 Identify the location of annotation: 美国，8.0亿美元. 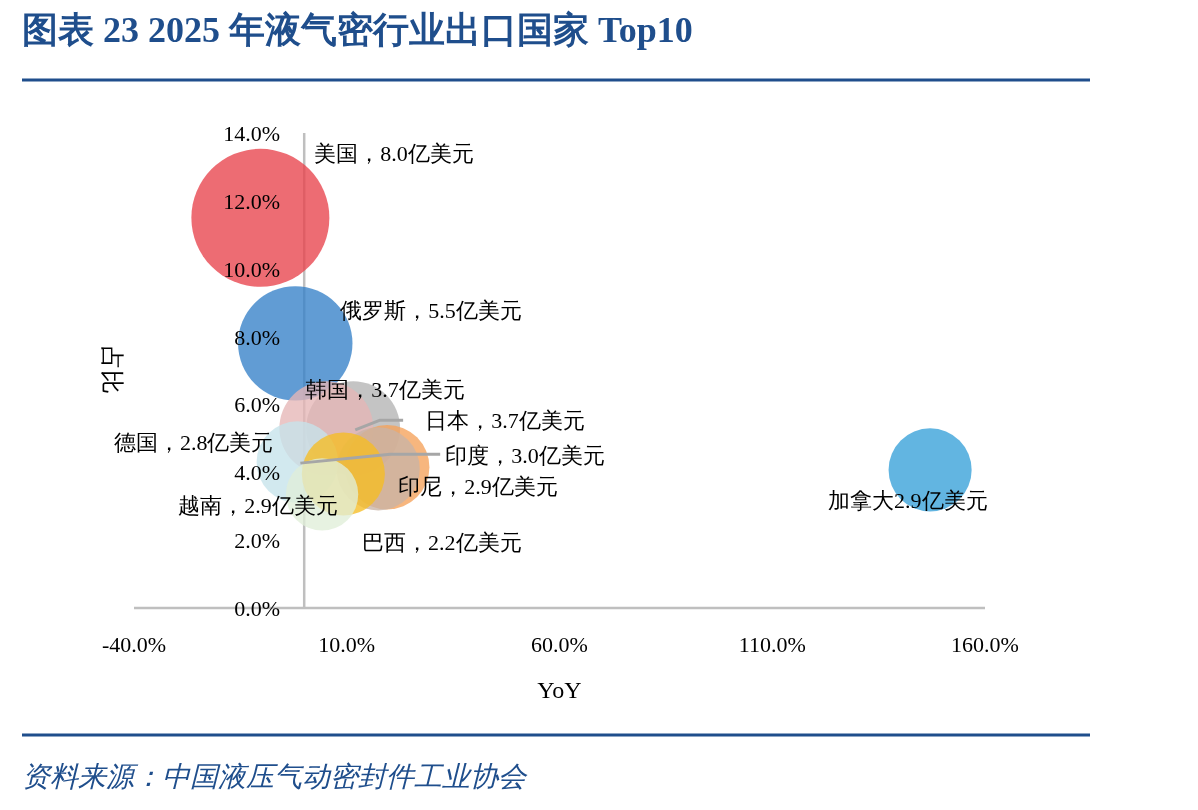
(394, 153).